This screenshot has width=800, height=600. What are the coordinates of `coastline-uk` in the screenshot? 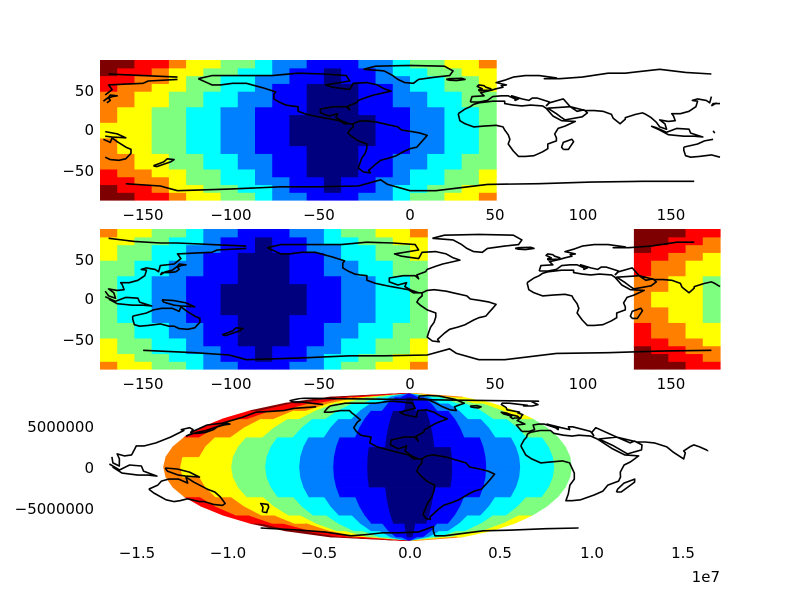 It's located at (510, 415).